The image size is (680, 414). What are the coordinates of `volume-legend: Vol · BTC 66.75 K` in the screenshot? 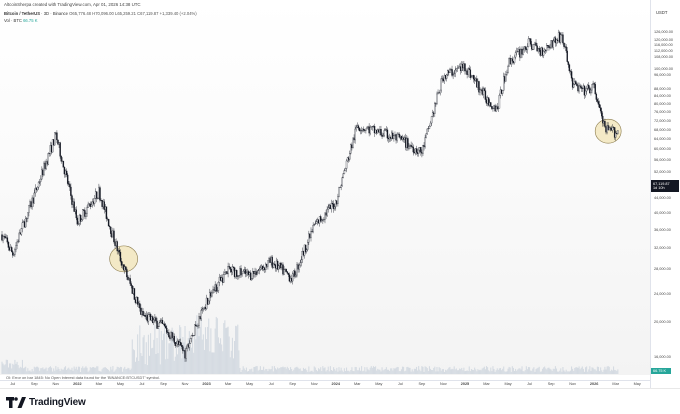 It's located at (21, 20).